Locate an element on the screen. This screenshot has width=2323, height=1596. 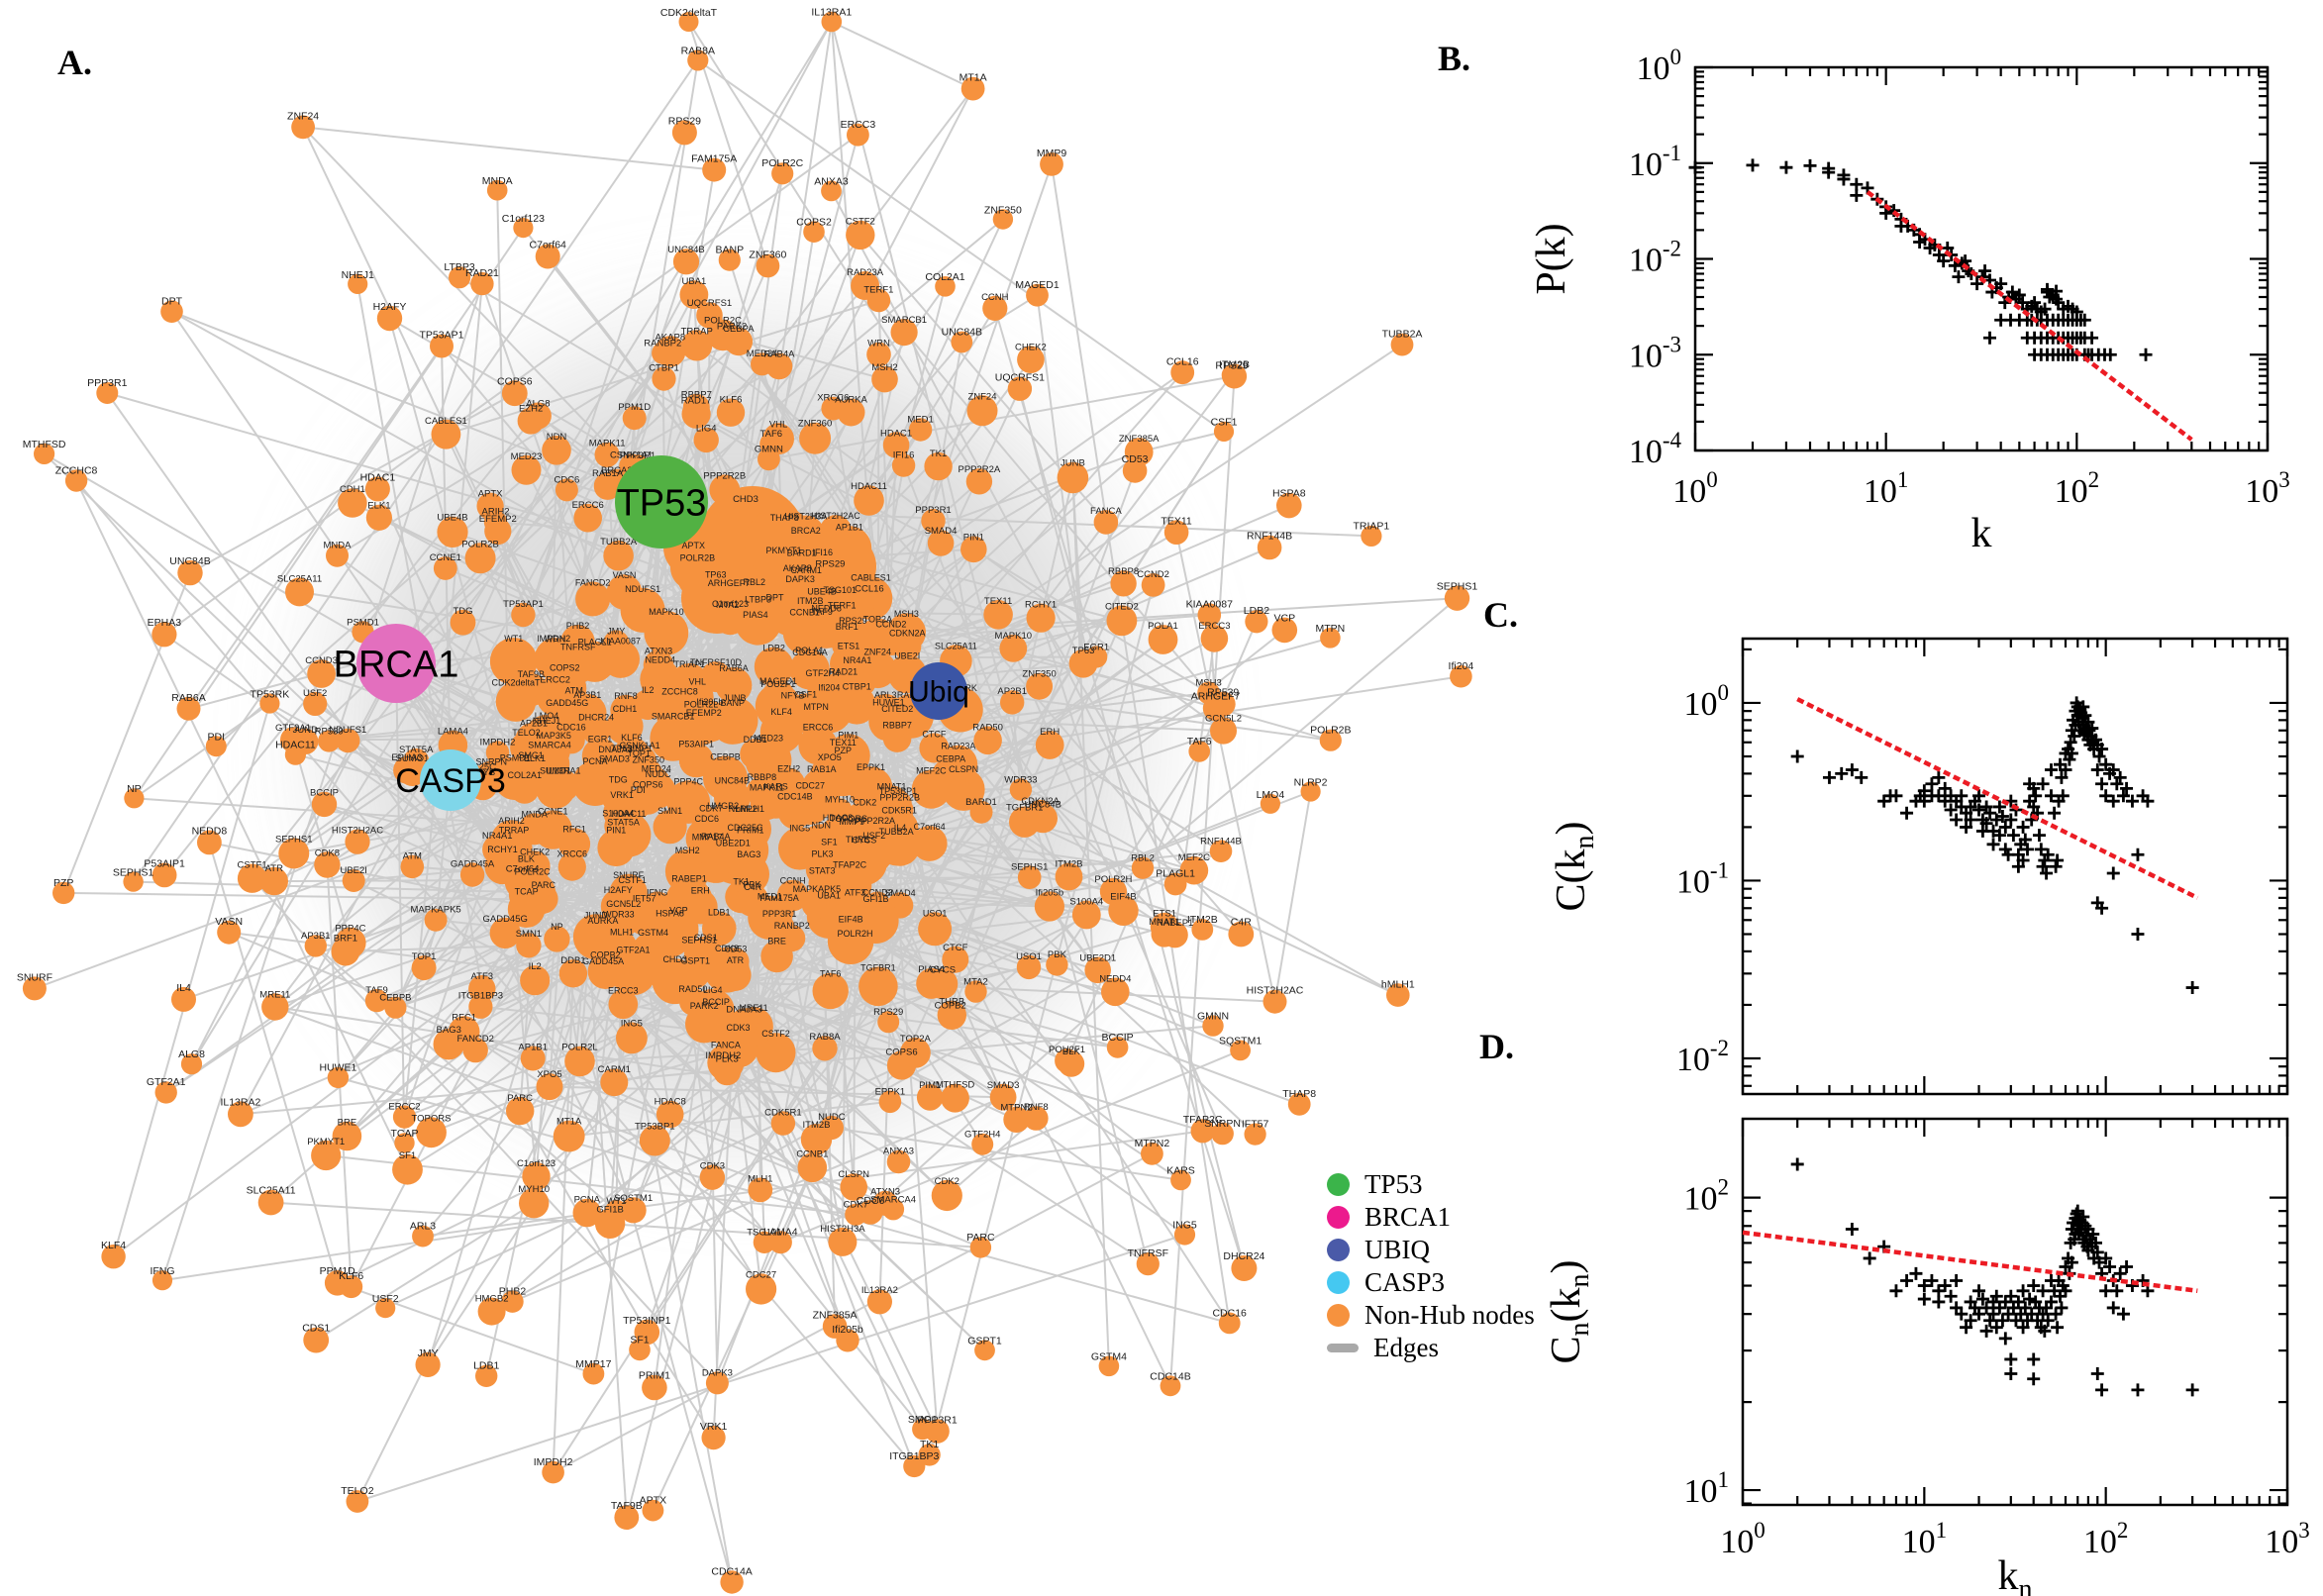
tick-label: 10² is located at coordinates (2077, 488).